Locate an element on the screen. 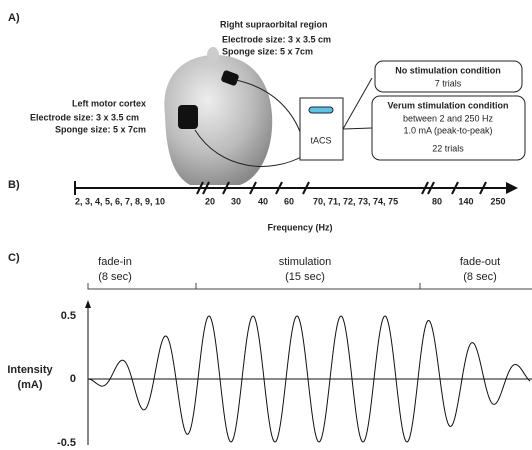 This screenshot has width=532, height=450. condition-detail: between 2 and 250 Hz is located at coordinates (448, 118).